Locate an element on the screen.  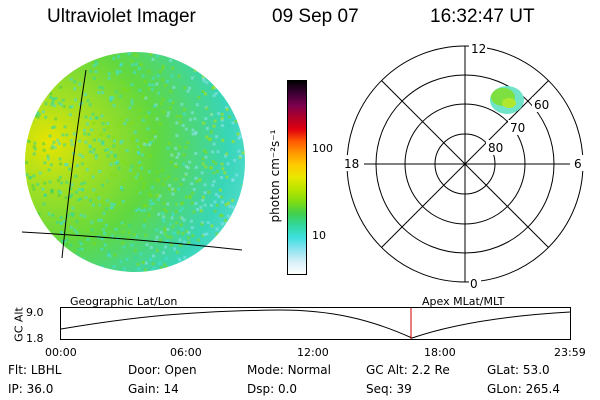
info-door: Door: Open is located at coordinates (162, 370).